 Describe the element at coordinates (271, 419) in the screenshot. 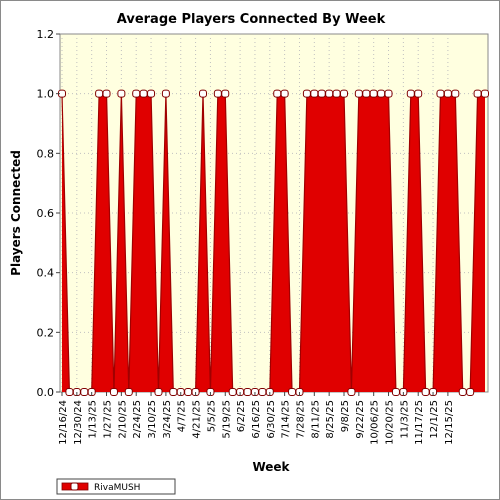

I see `x-tick-label: 6/30/25` at that location.